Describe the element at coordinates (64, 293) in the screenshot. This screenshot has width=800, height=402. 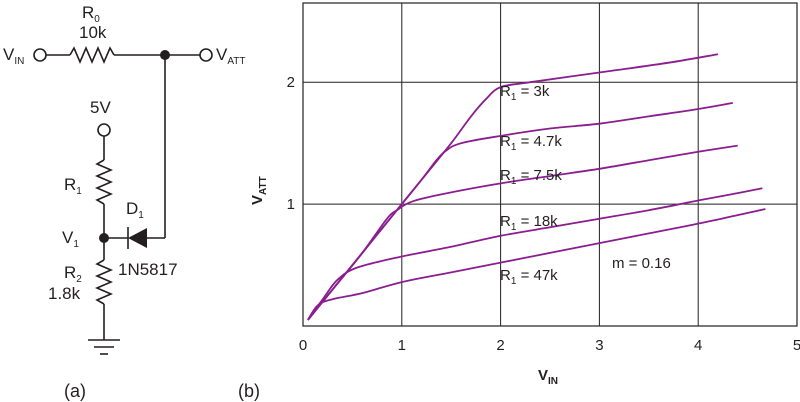
I see `r2-value: 1.8k` at that location.